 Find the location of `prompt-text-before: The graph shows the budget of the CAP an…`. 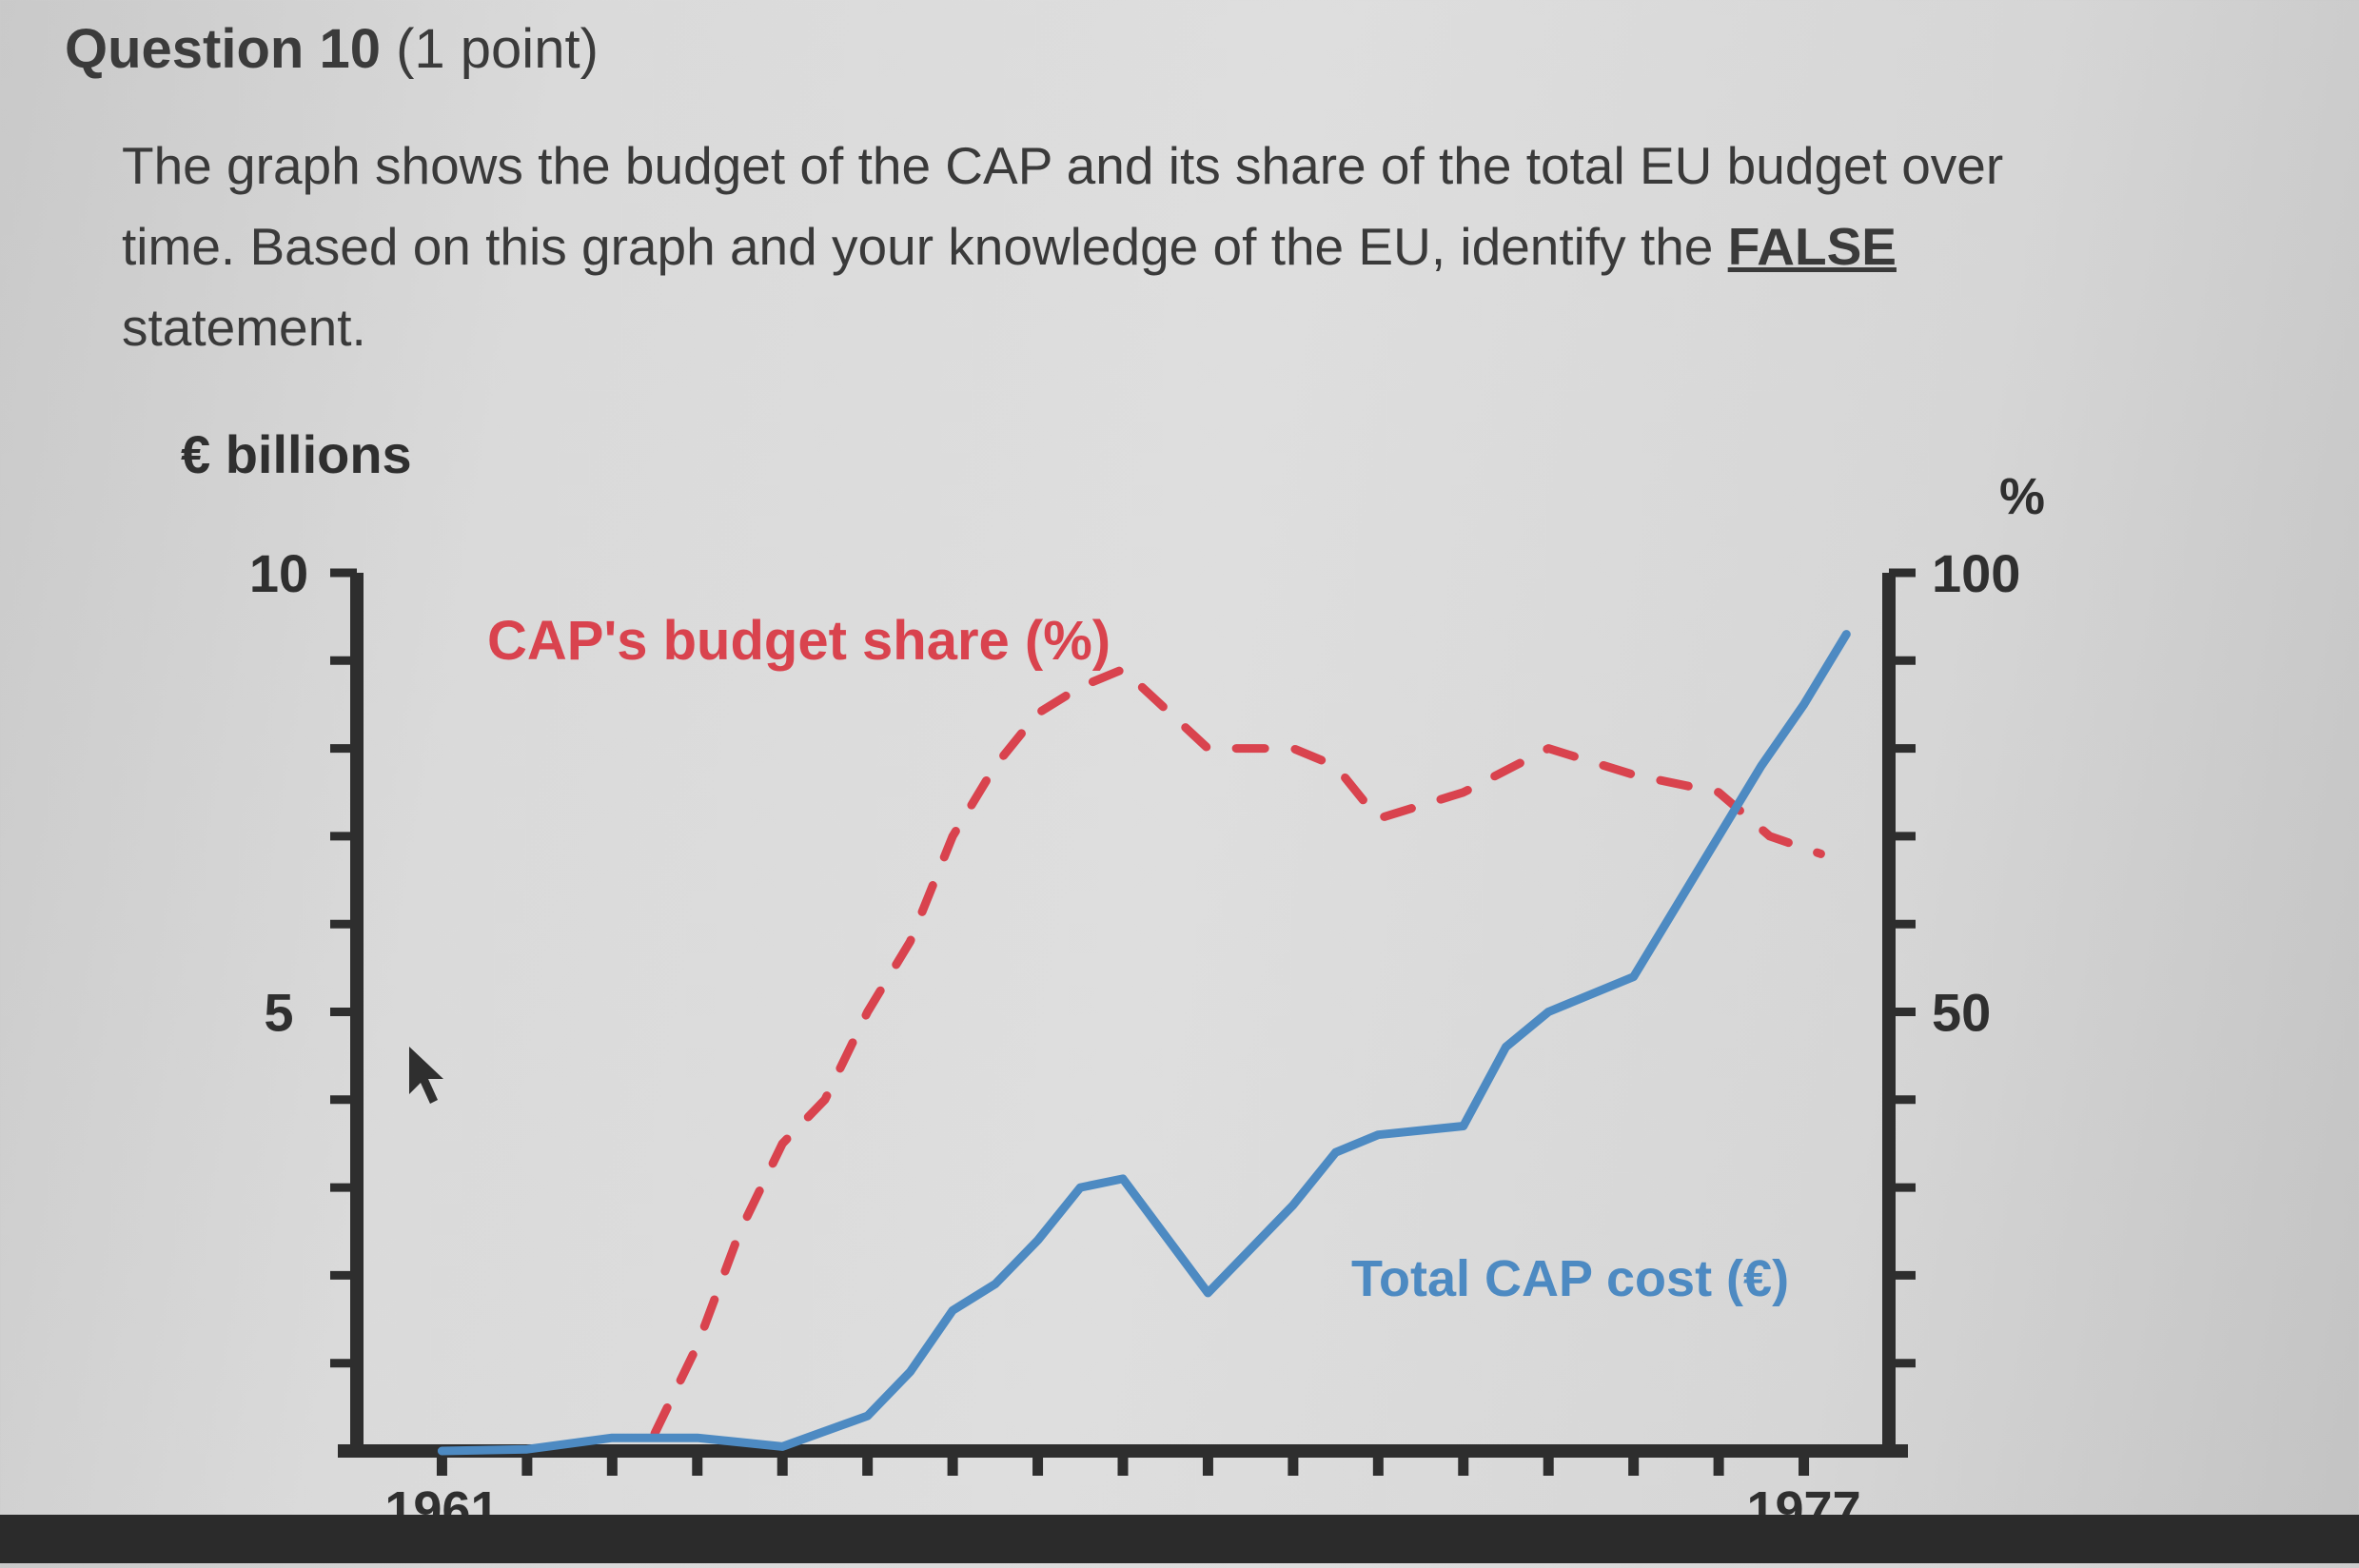

prompt-text-before: The graph shows the budget of the CAP an… is located at coordinates (1063, 206).